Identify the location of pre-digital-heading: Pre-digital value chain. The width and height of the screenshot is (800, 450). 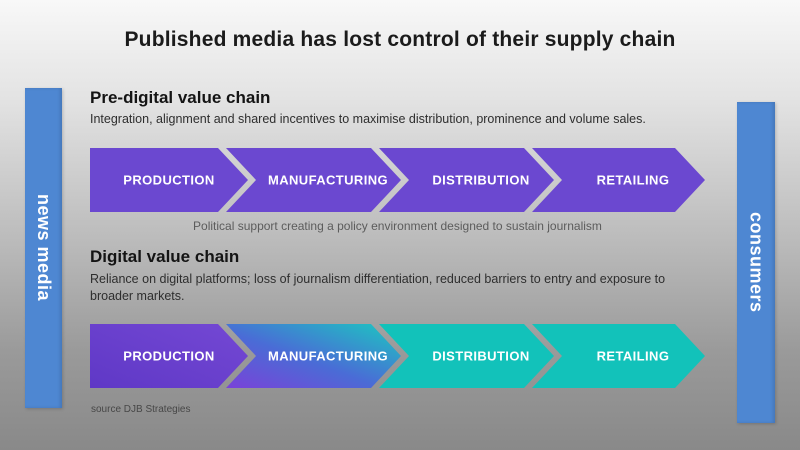
(180, 97).